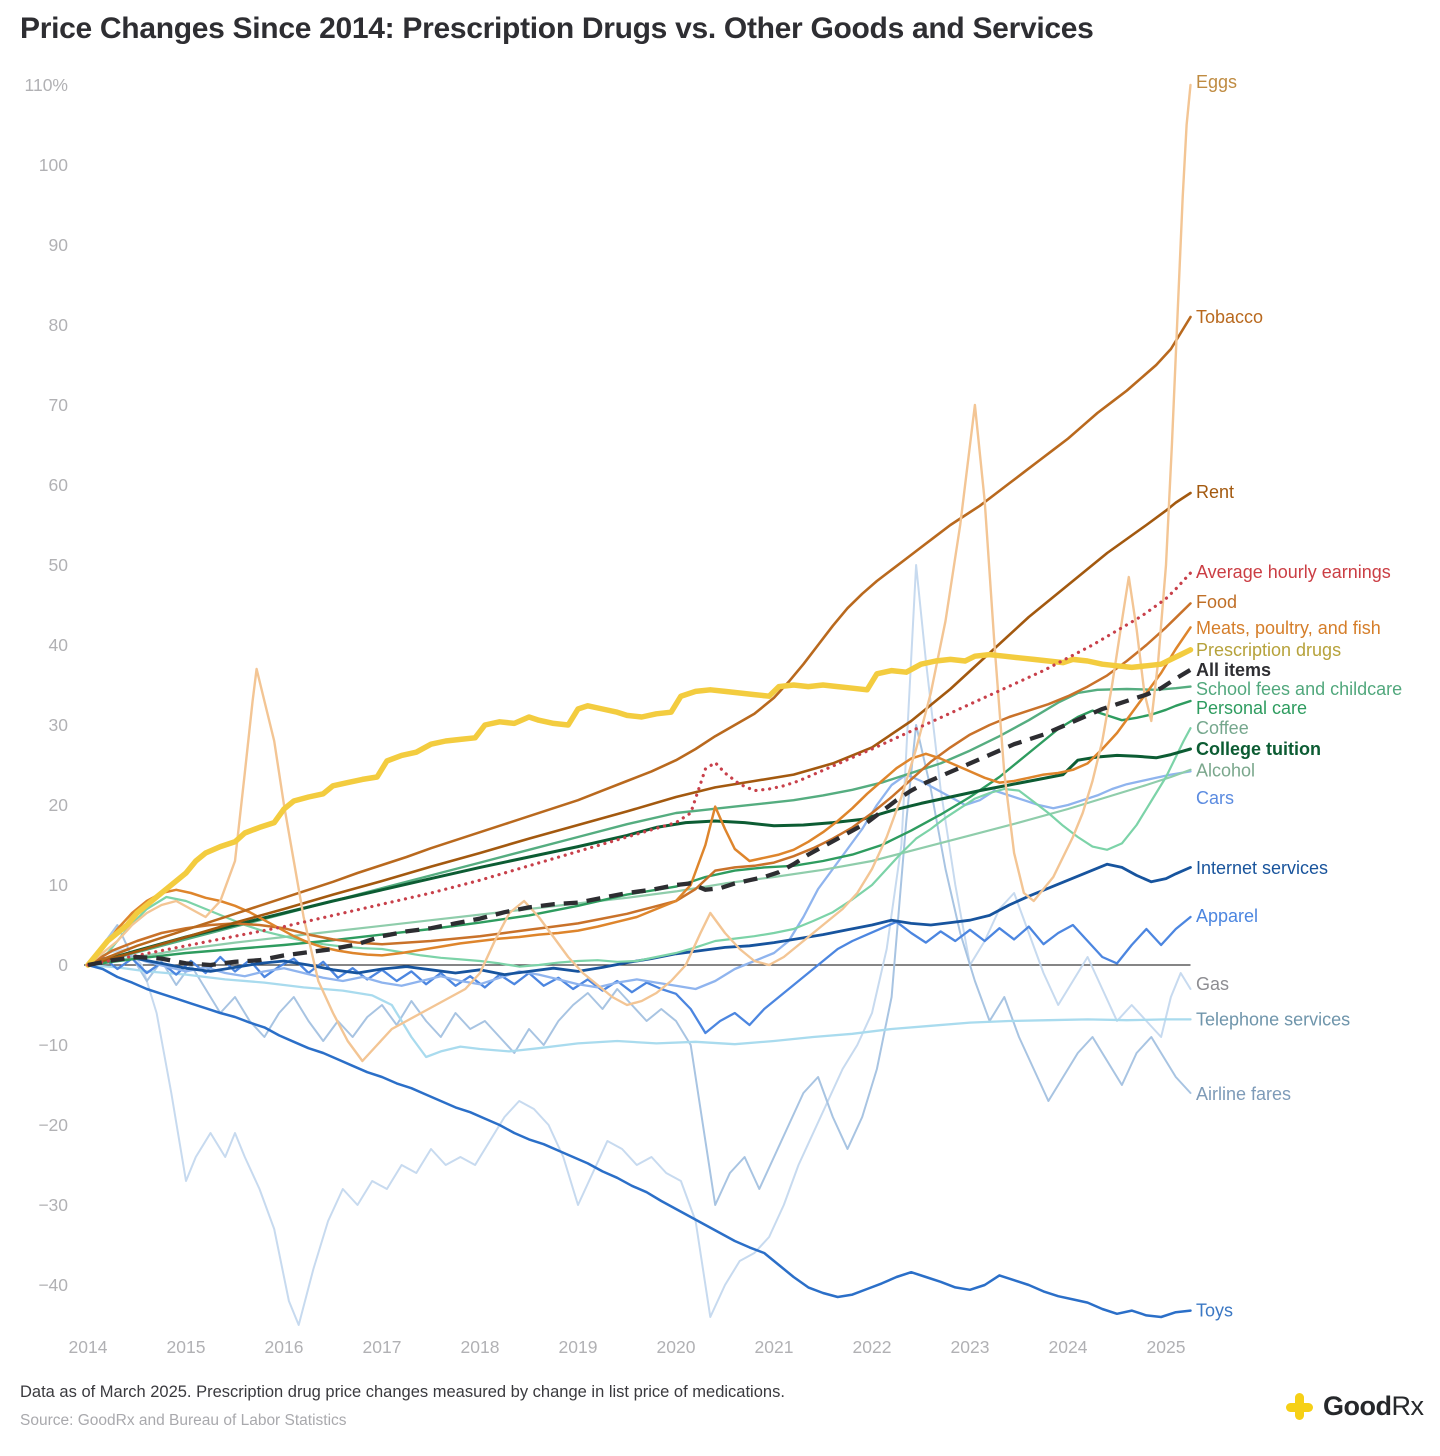 The width and height of the screenshot is (1440, 1456). I want to click on y-axis-tick-80: 80, so click(59, 325).